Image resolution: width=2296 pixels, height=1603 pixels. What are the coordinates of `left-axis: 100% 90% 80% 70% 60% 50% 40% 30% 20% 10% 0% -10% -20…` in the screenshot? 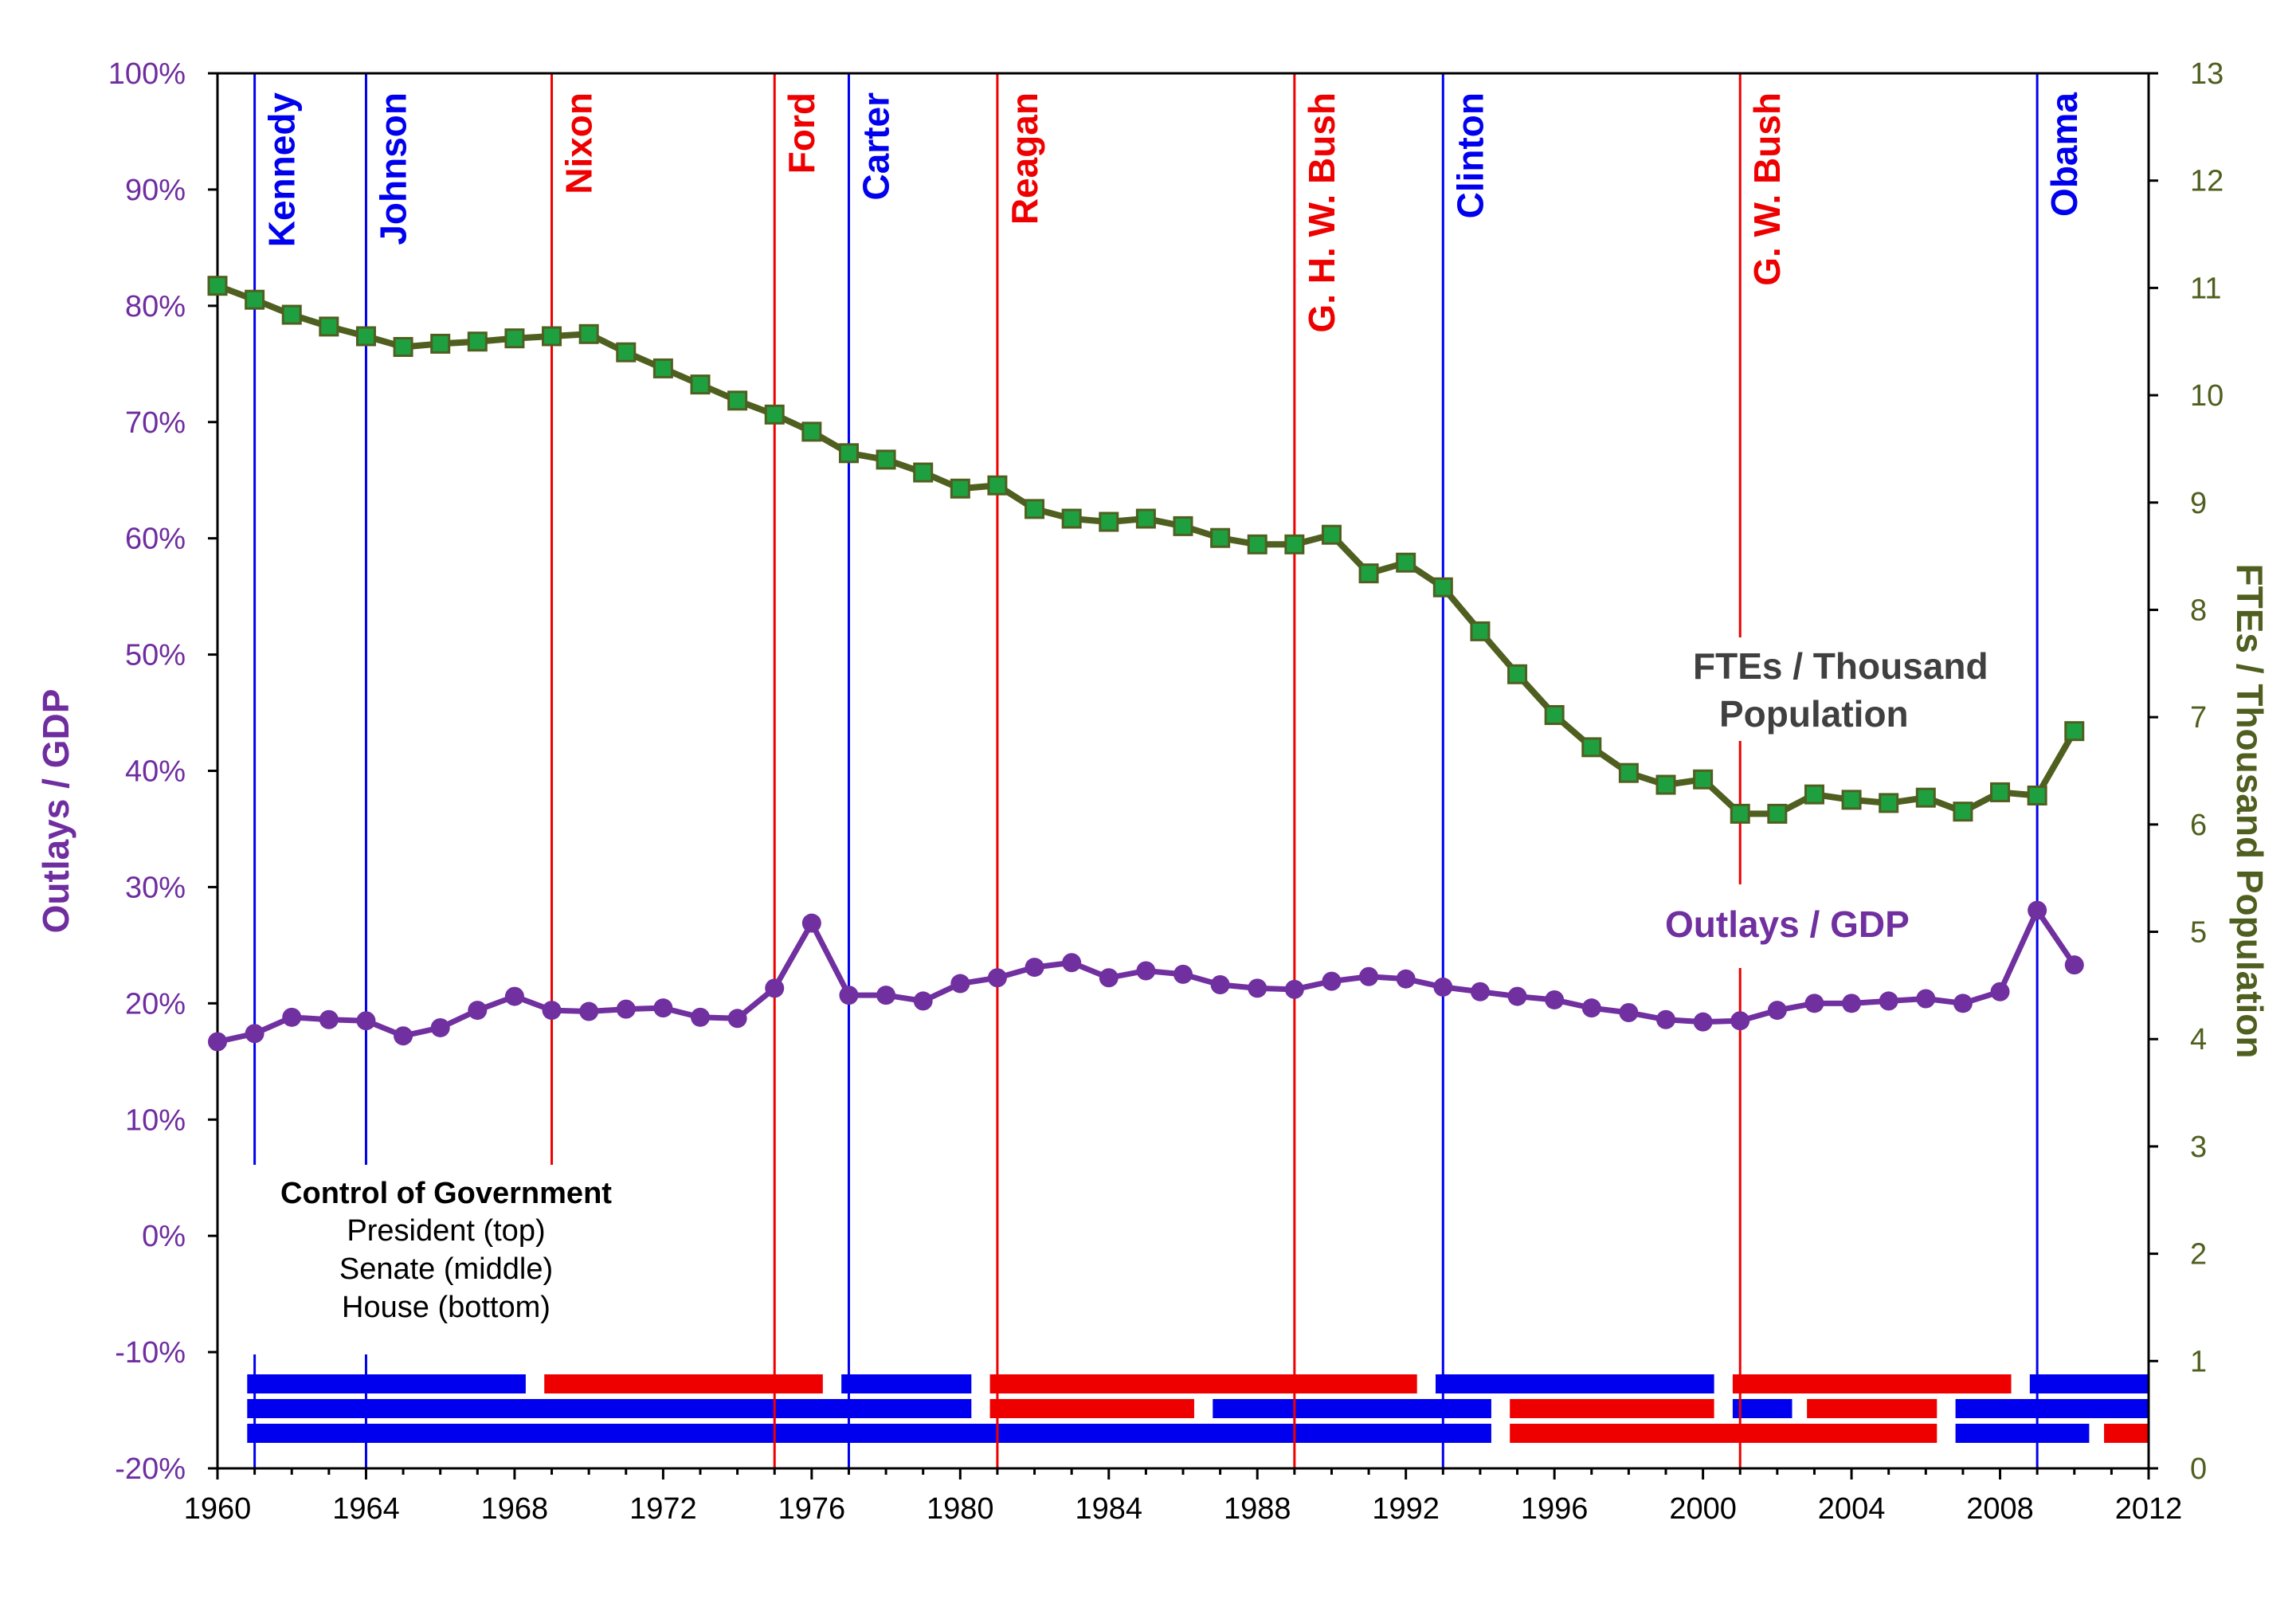 It's located at (162, 771).